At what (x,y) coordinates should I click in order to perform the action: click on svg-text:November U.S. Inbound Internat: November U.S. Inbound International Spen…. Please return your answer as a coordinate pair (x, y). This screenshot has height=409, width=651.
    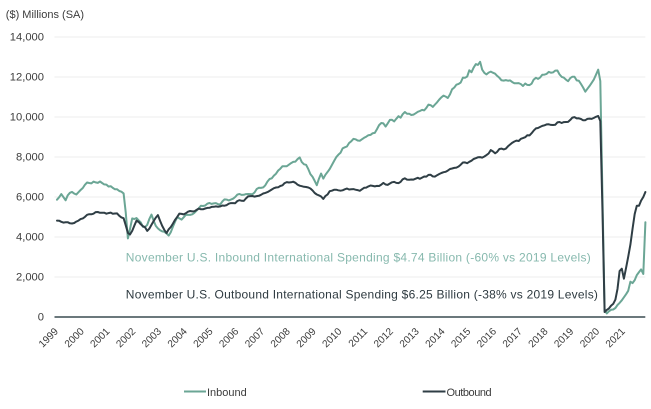
    Looking at the image, I should click on (358, 257).